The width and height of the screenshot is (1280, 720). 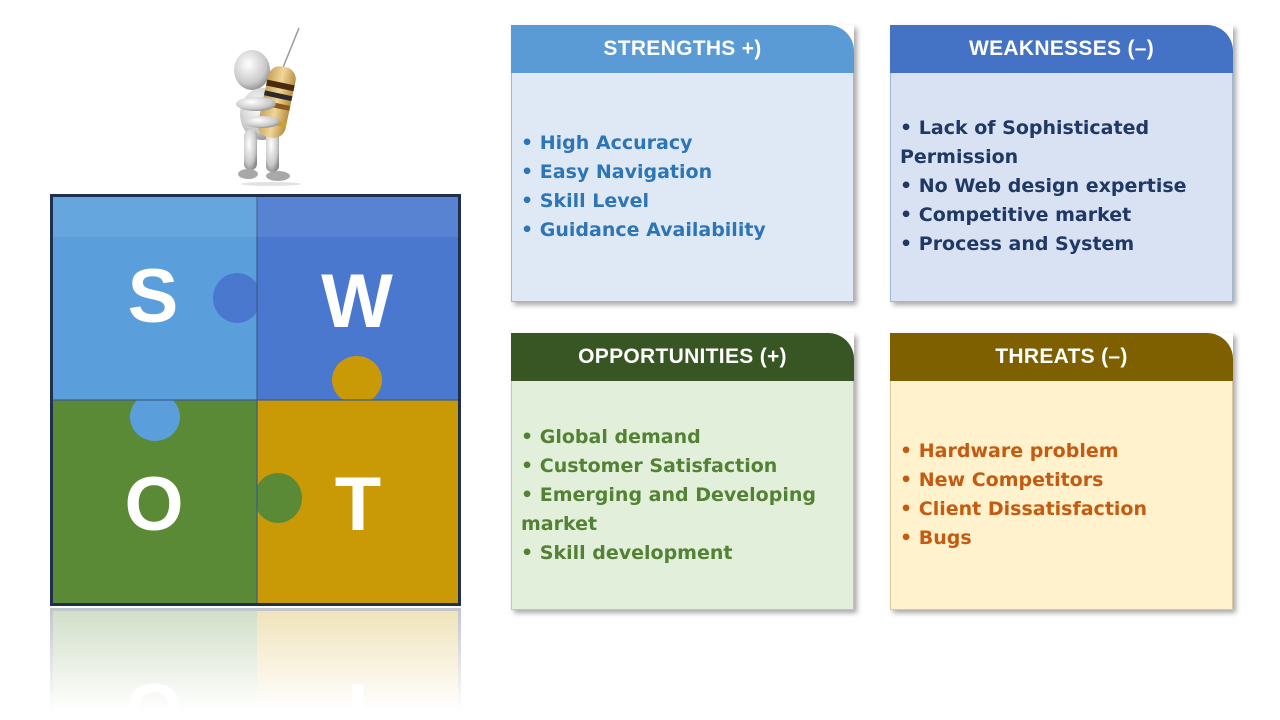 What do you see at coordinates (682, 49) in the screenshot?
I see `strengths-title: STRENGTHS +)` at bounding box center [682, 49].